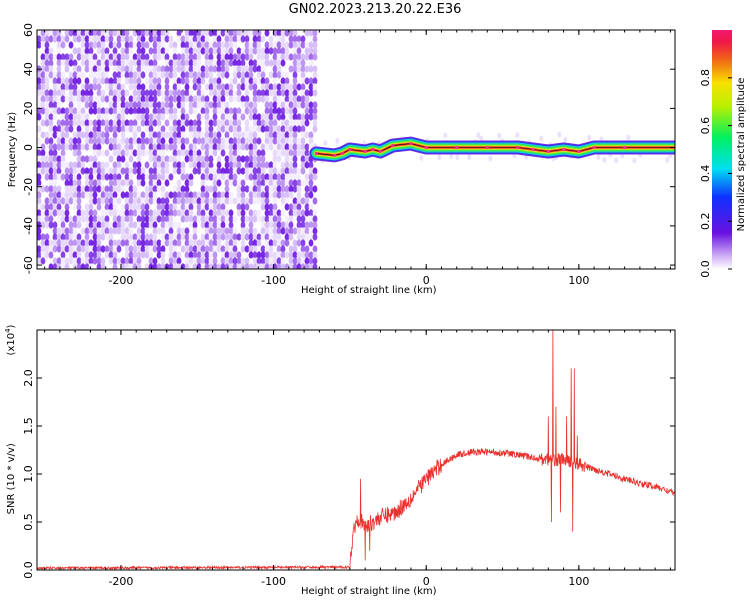 This screenshot has width=750, height=600. Describe the element at coordinates (548, 151) in the screenshot. I see `signal-point` at that location.